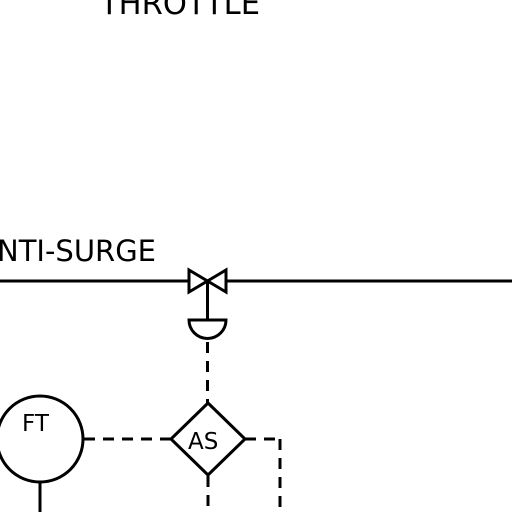 The width and height of the screenshot is (512, 512). I want to click on controller-diamond-icon, so click(208, 439).